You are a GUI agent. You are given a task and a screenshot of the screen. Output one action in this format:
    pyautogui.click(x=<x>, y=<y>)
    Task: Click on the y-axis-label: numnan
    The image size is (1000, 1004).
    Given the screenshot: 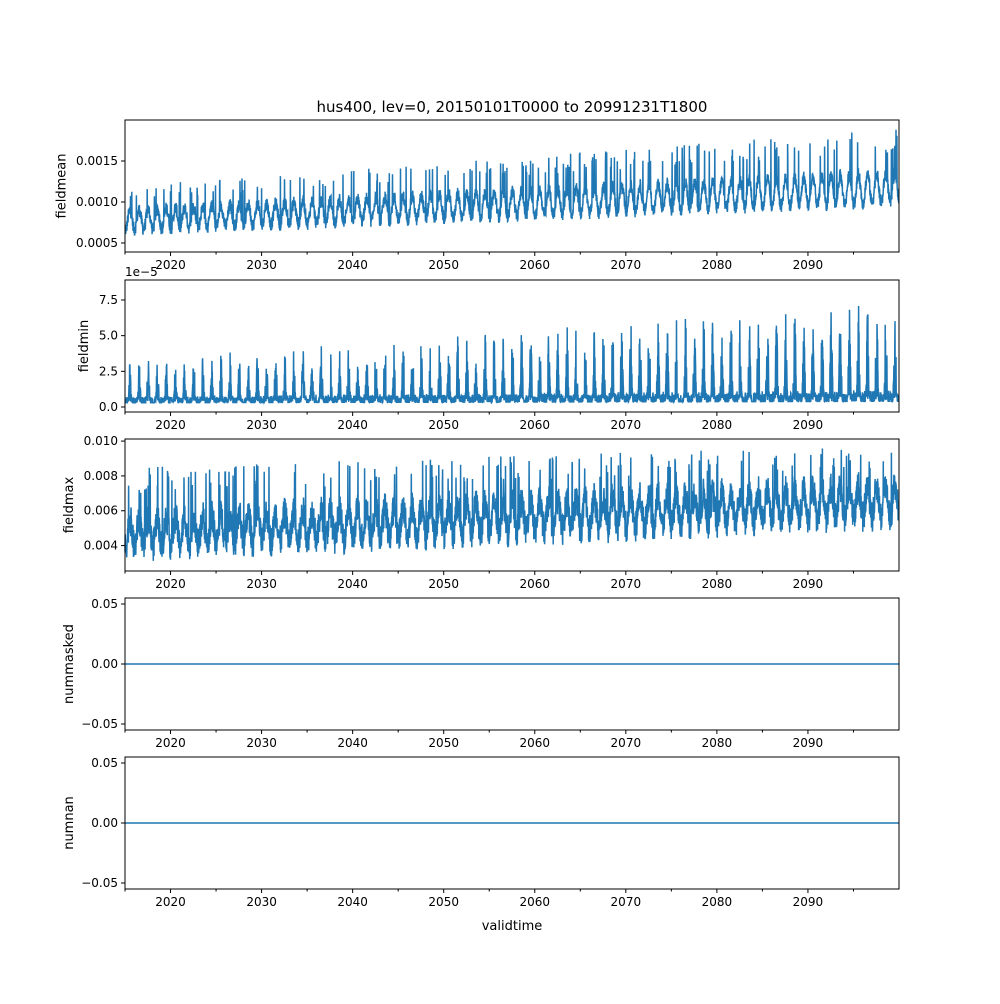 What is the action you would take?
    pyautogui.click(x=69, y=823)
    